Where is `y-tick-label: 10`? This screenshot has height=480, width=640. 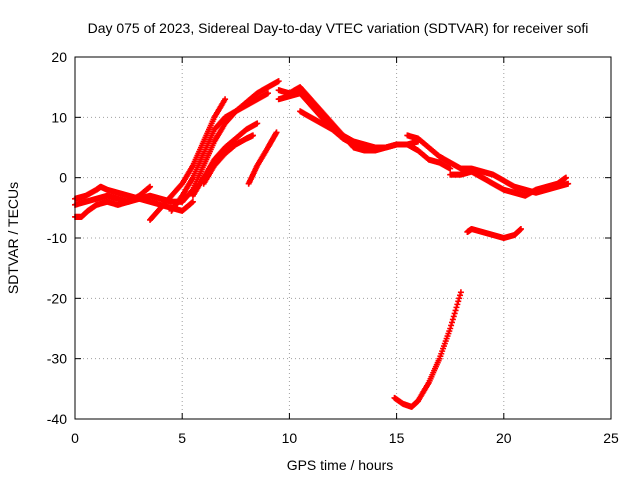 y-tick-label: 10 is located at coordinates (59, 117).